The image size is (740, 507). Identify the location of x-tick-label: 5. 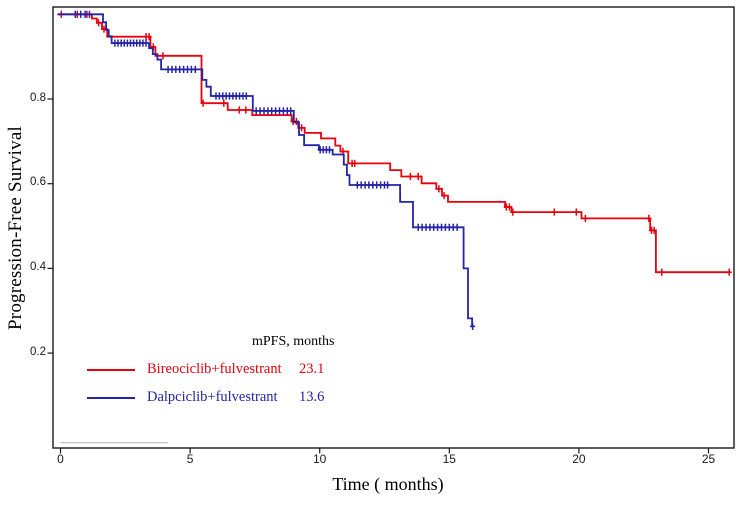
(190, 459).